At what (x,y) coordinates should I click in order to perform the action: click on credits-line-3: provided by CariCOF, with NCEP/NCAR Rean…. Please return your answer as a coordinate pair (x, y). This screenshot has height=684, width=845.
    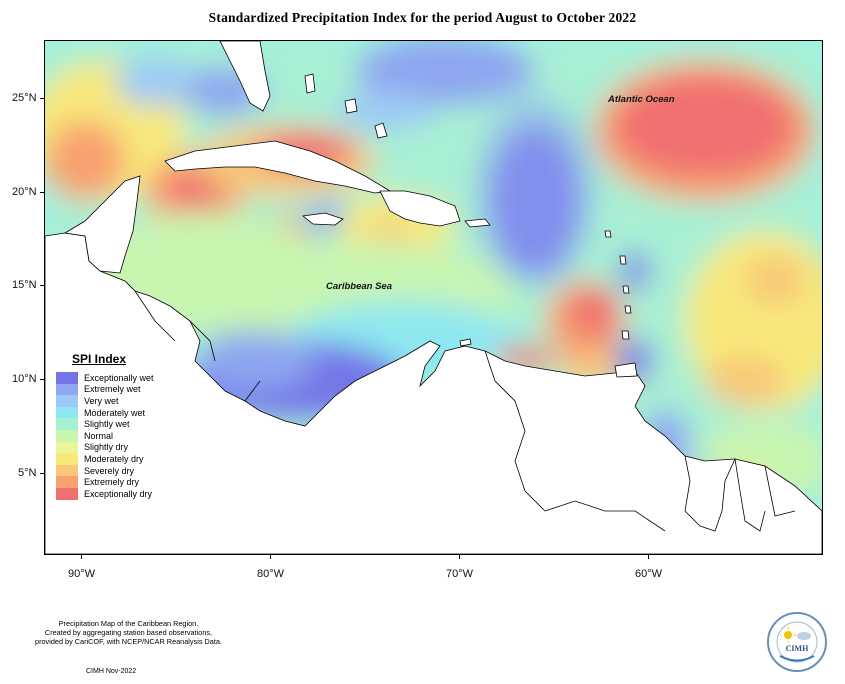
    Looking at the image, I should click on (128, 641).